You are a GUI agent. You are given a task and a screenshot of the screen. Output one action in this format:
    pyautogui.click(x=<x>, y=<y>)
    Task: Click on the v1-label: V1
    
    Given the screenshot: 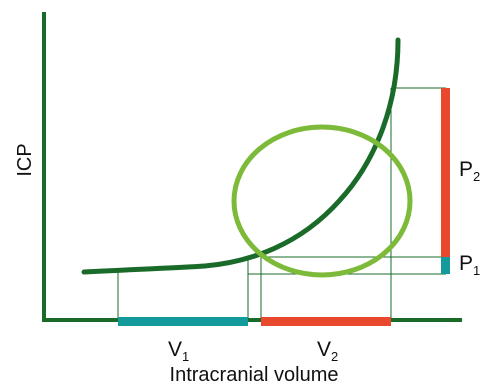 What is the action you would take?
    pyautogui.click(x=178, y=351)
    